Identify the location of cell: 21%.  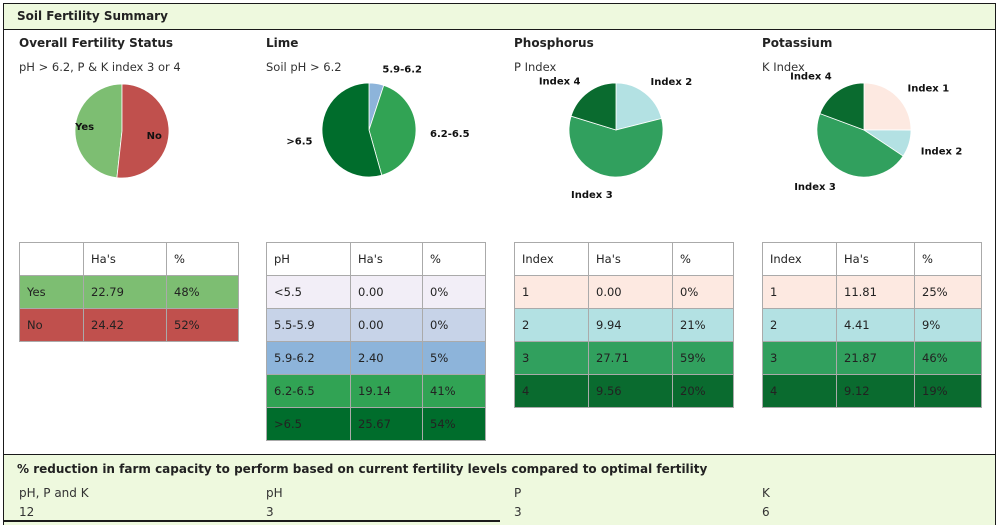
(703, 325).